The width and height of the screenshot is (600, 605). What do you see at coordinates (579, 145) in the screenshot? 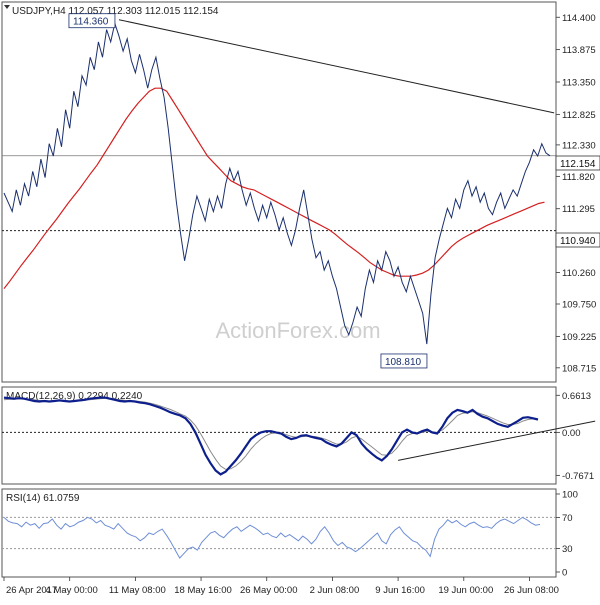
I see `price-y-tick-label: 112.330` at bounding box center [579, 145].